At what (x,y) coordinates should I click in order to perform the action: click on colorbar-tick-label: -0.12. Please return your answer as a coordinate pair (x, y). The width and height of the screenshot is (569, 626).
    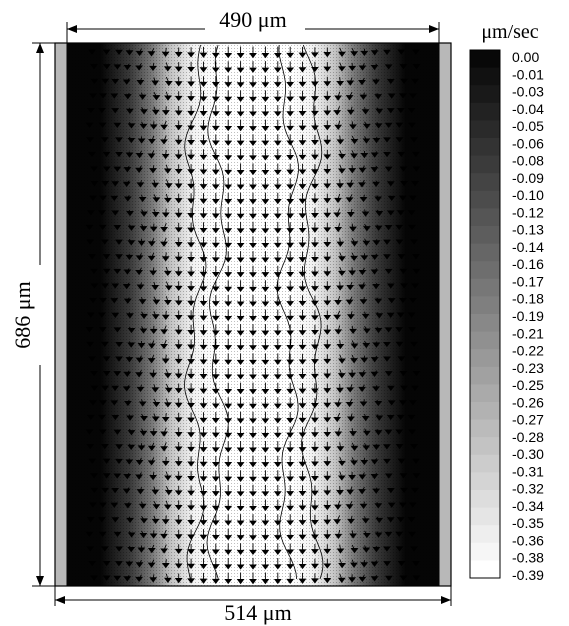
    Looking at the image, I should click on (528, 212).